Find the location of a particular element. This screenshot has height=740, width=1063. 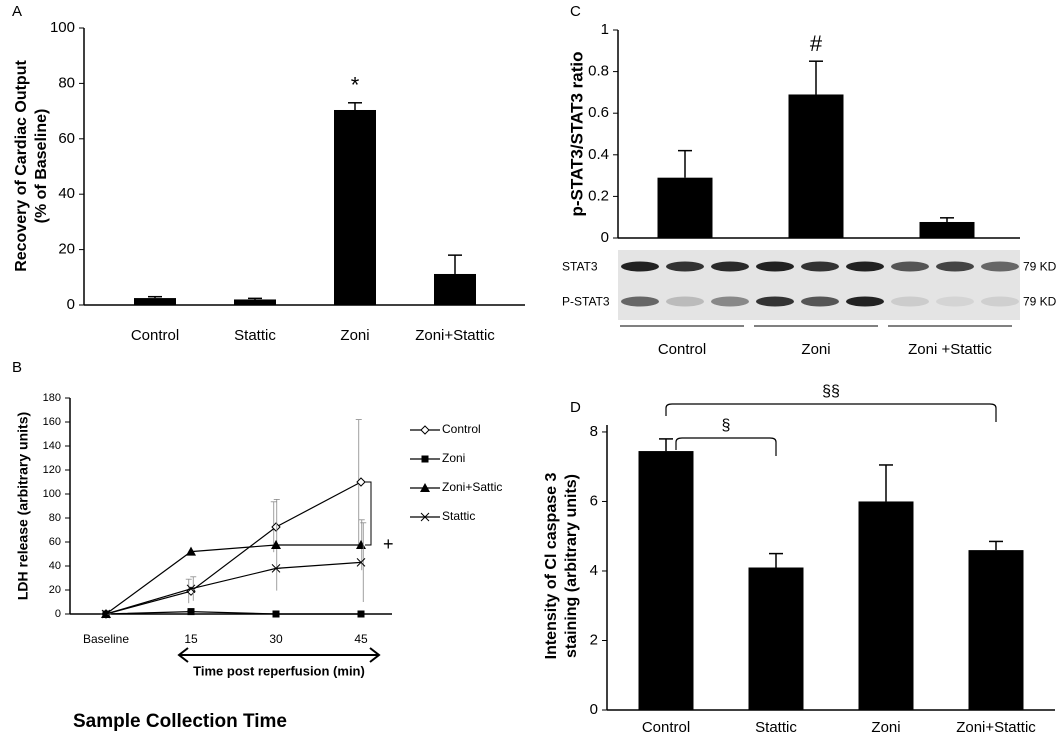

annotation: § is located at coordinates (726, 425).